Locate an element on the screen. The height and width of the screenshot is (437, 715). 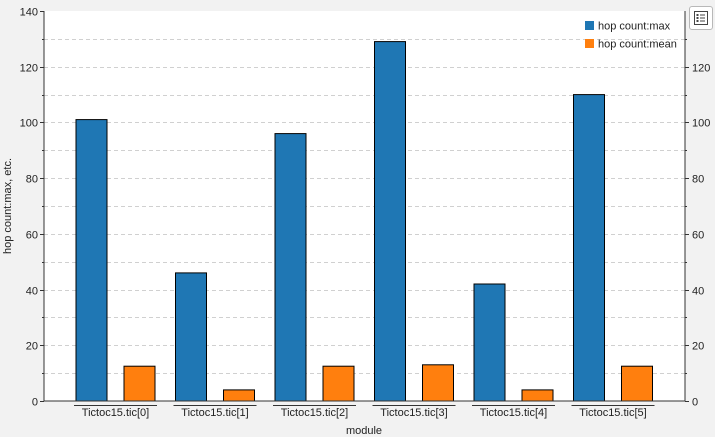
x-tick-label: Tictoc15.tic[4] is located at coordinates (513, 413).